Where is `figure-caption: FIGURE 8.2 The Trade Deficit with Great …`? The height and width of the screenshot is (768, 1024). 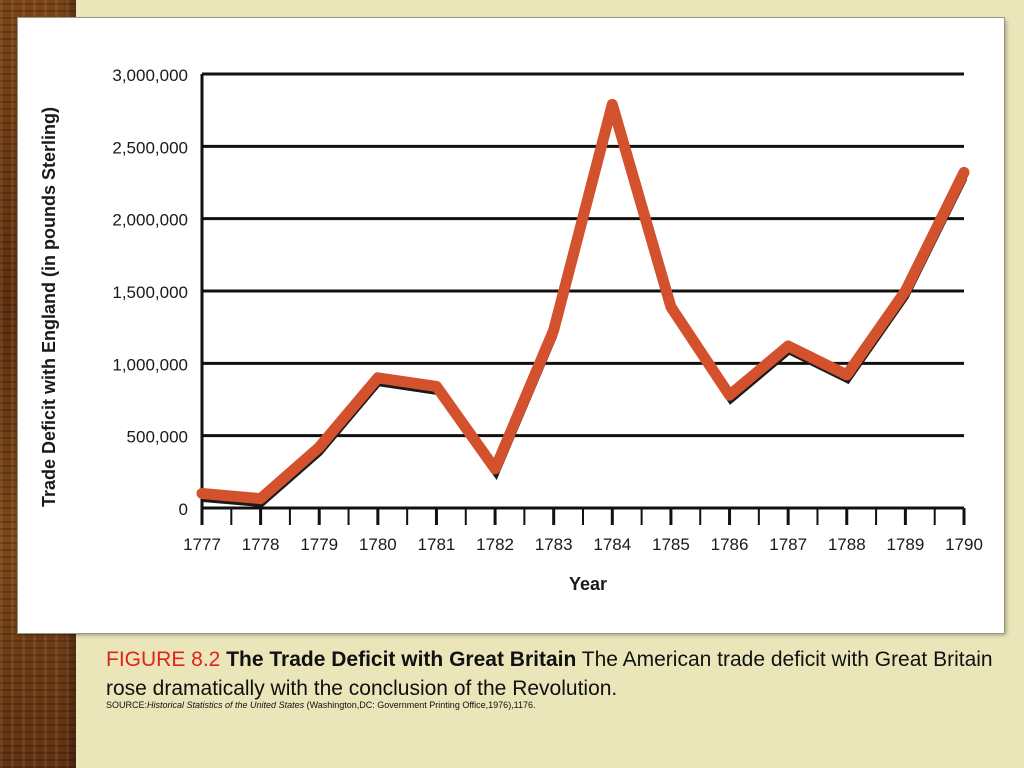 figure-caption: FIGURE 8.2 The Trade Deficit with Great … is located at coordinates (556, 674).